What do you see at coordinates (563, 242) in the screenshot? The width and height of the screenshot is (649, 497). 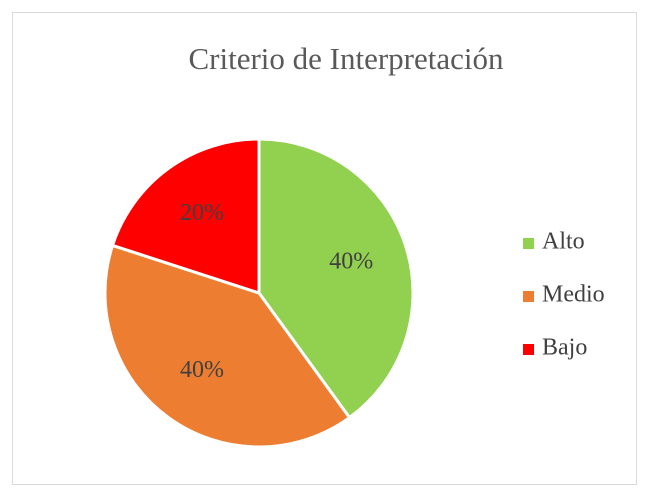 I see `legend-label: Alto` at bounding box center [563, 242].